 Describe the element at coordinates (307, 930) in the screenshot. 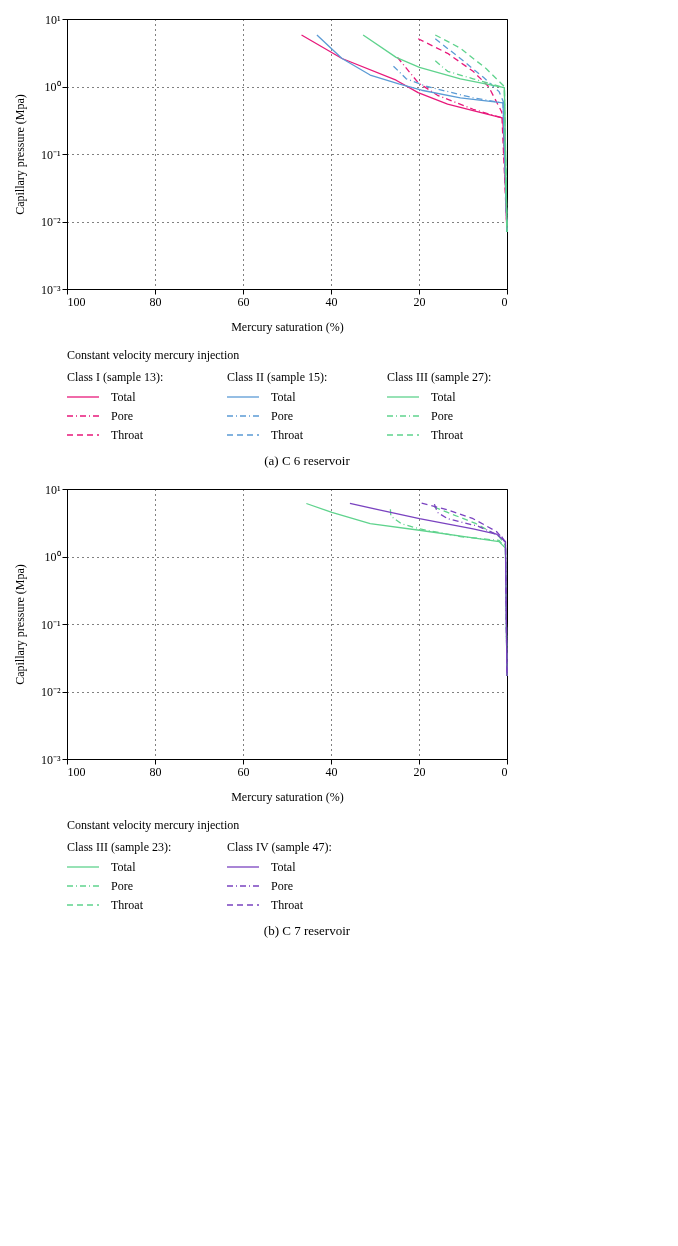

I see `text: (b) C 7 reservoir` at that location.